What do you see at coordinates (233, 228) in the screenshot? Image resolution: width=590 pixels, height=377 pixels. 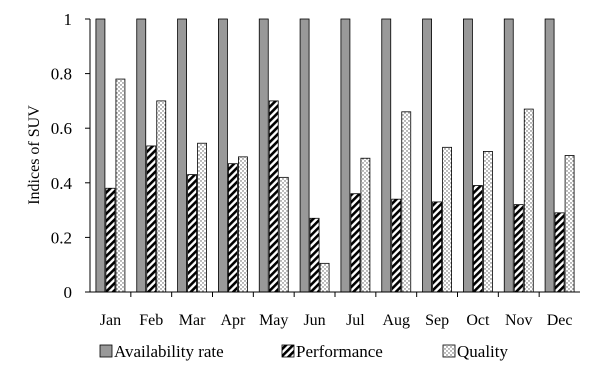 I see `bar-performance-apr` at bounding box center [233, 228].